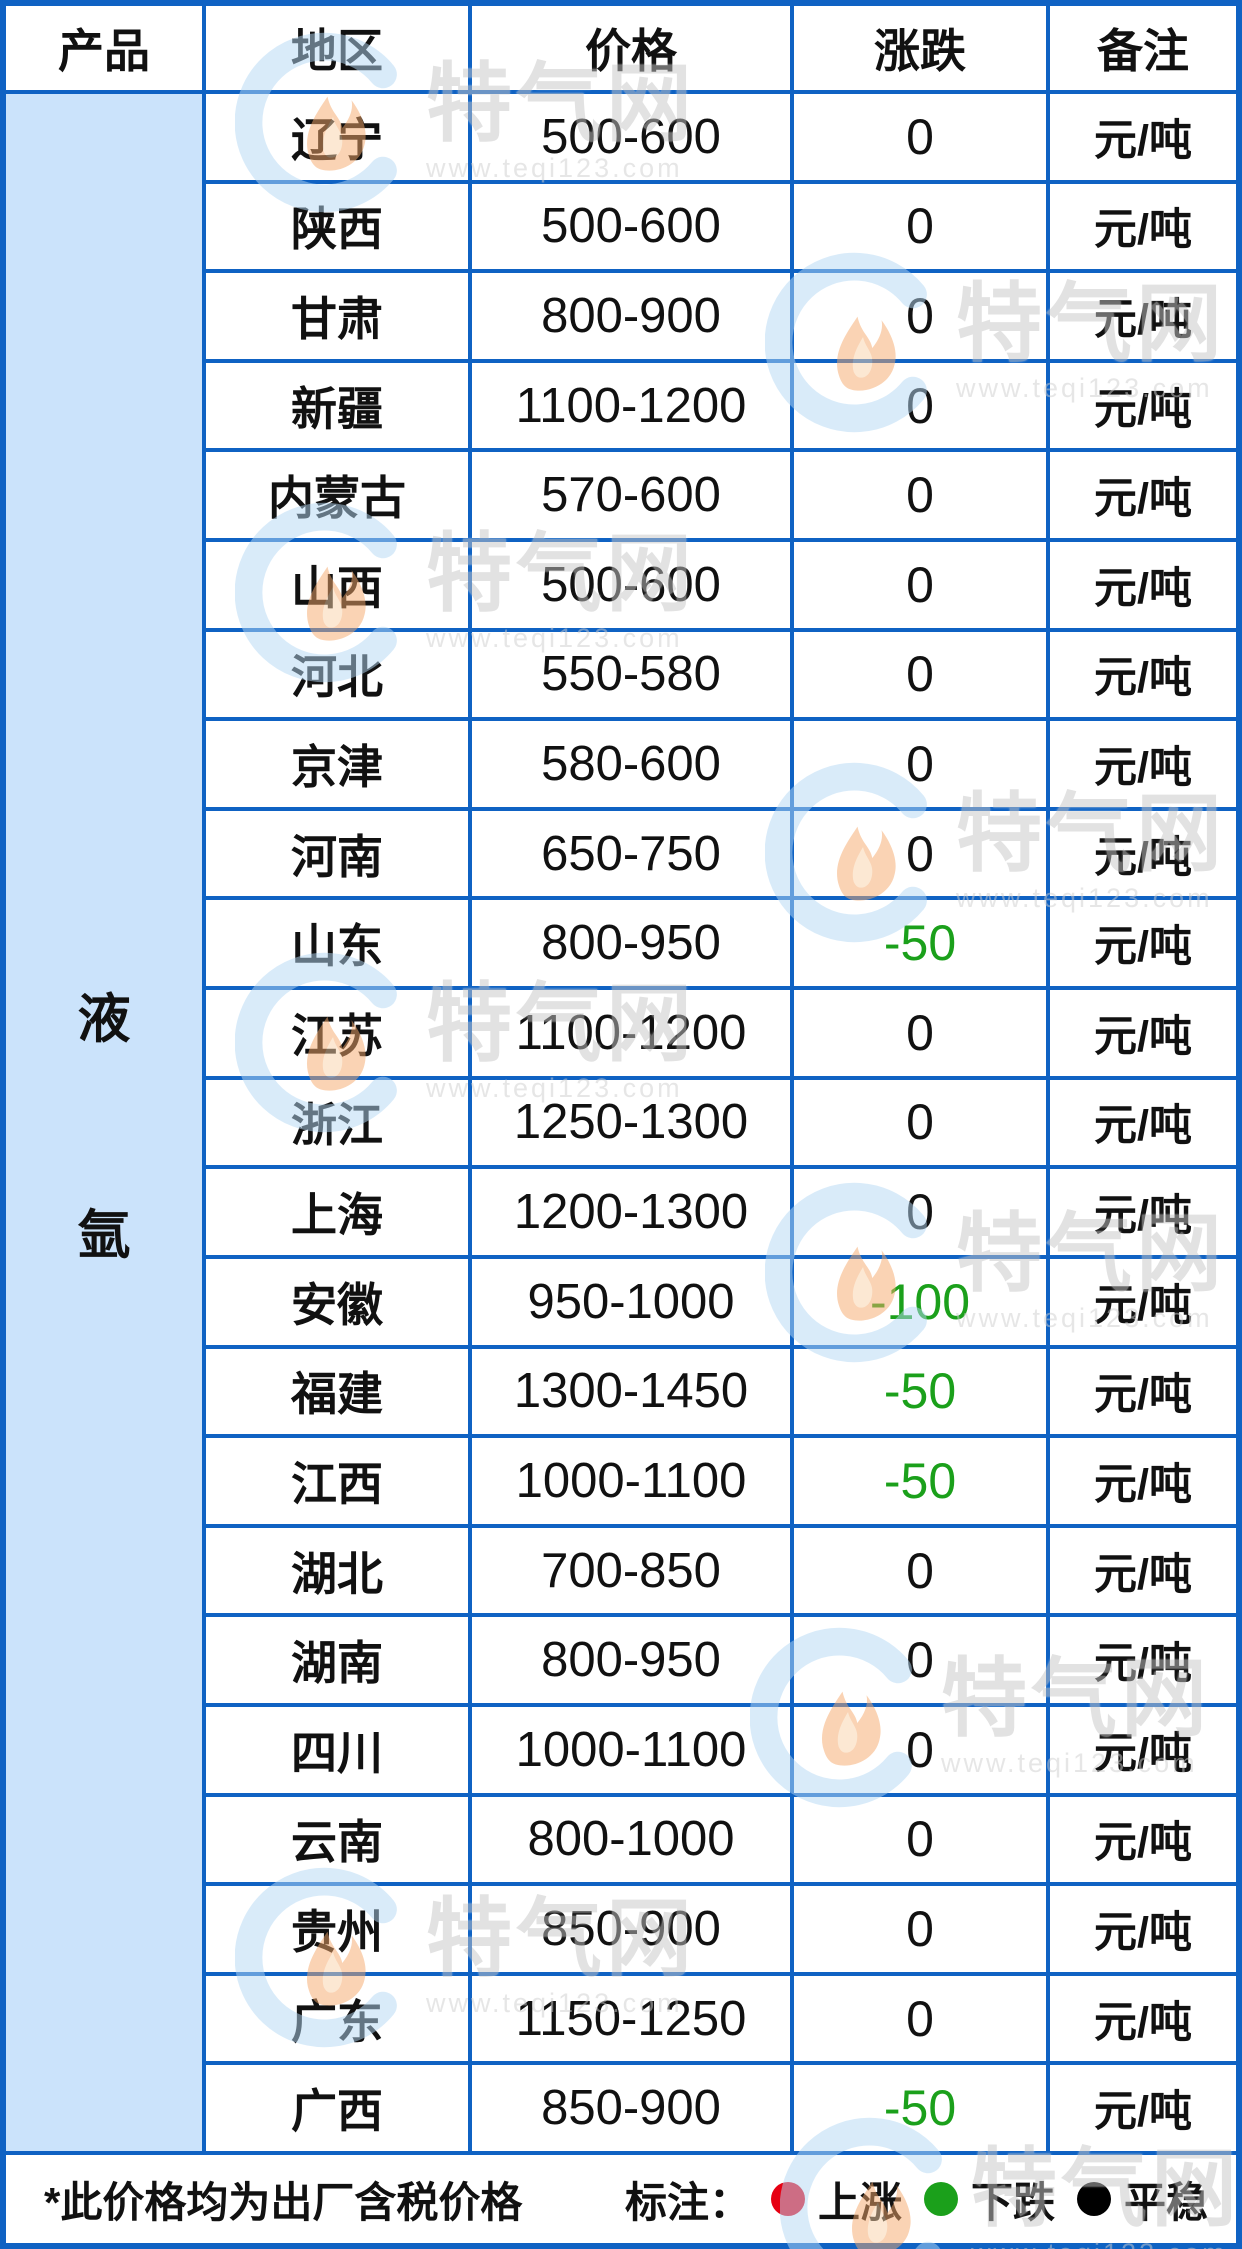 The width and height of the screenshot is (1242, 2249). Describe the element at coordinates (631, 674) in the screenshot. I see `price-cell: 550-580` at that location.